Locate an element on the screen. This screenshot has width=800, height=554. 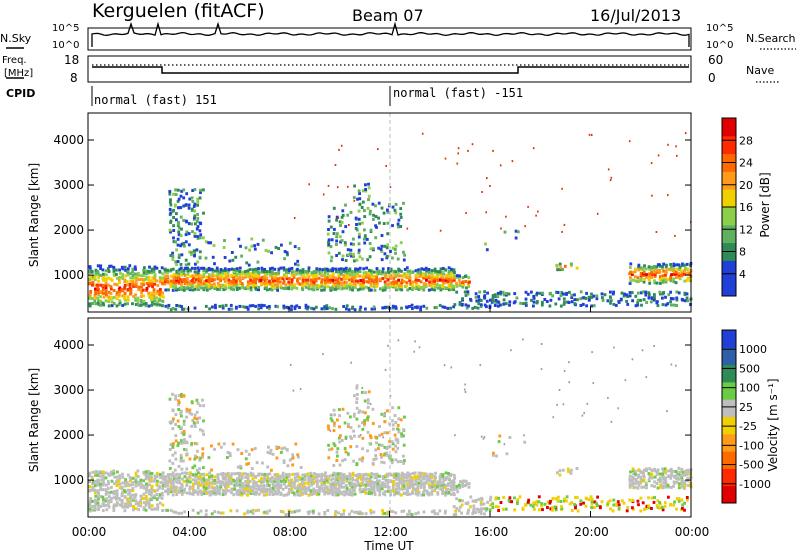
velocity-scatter is located at coordinates (444, 365).